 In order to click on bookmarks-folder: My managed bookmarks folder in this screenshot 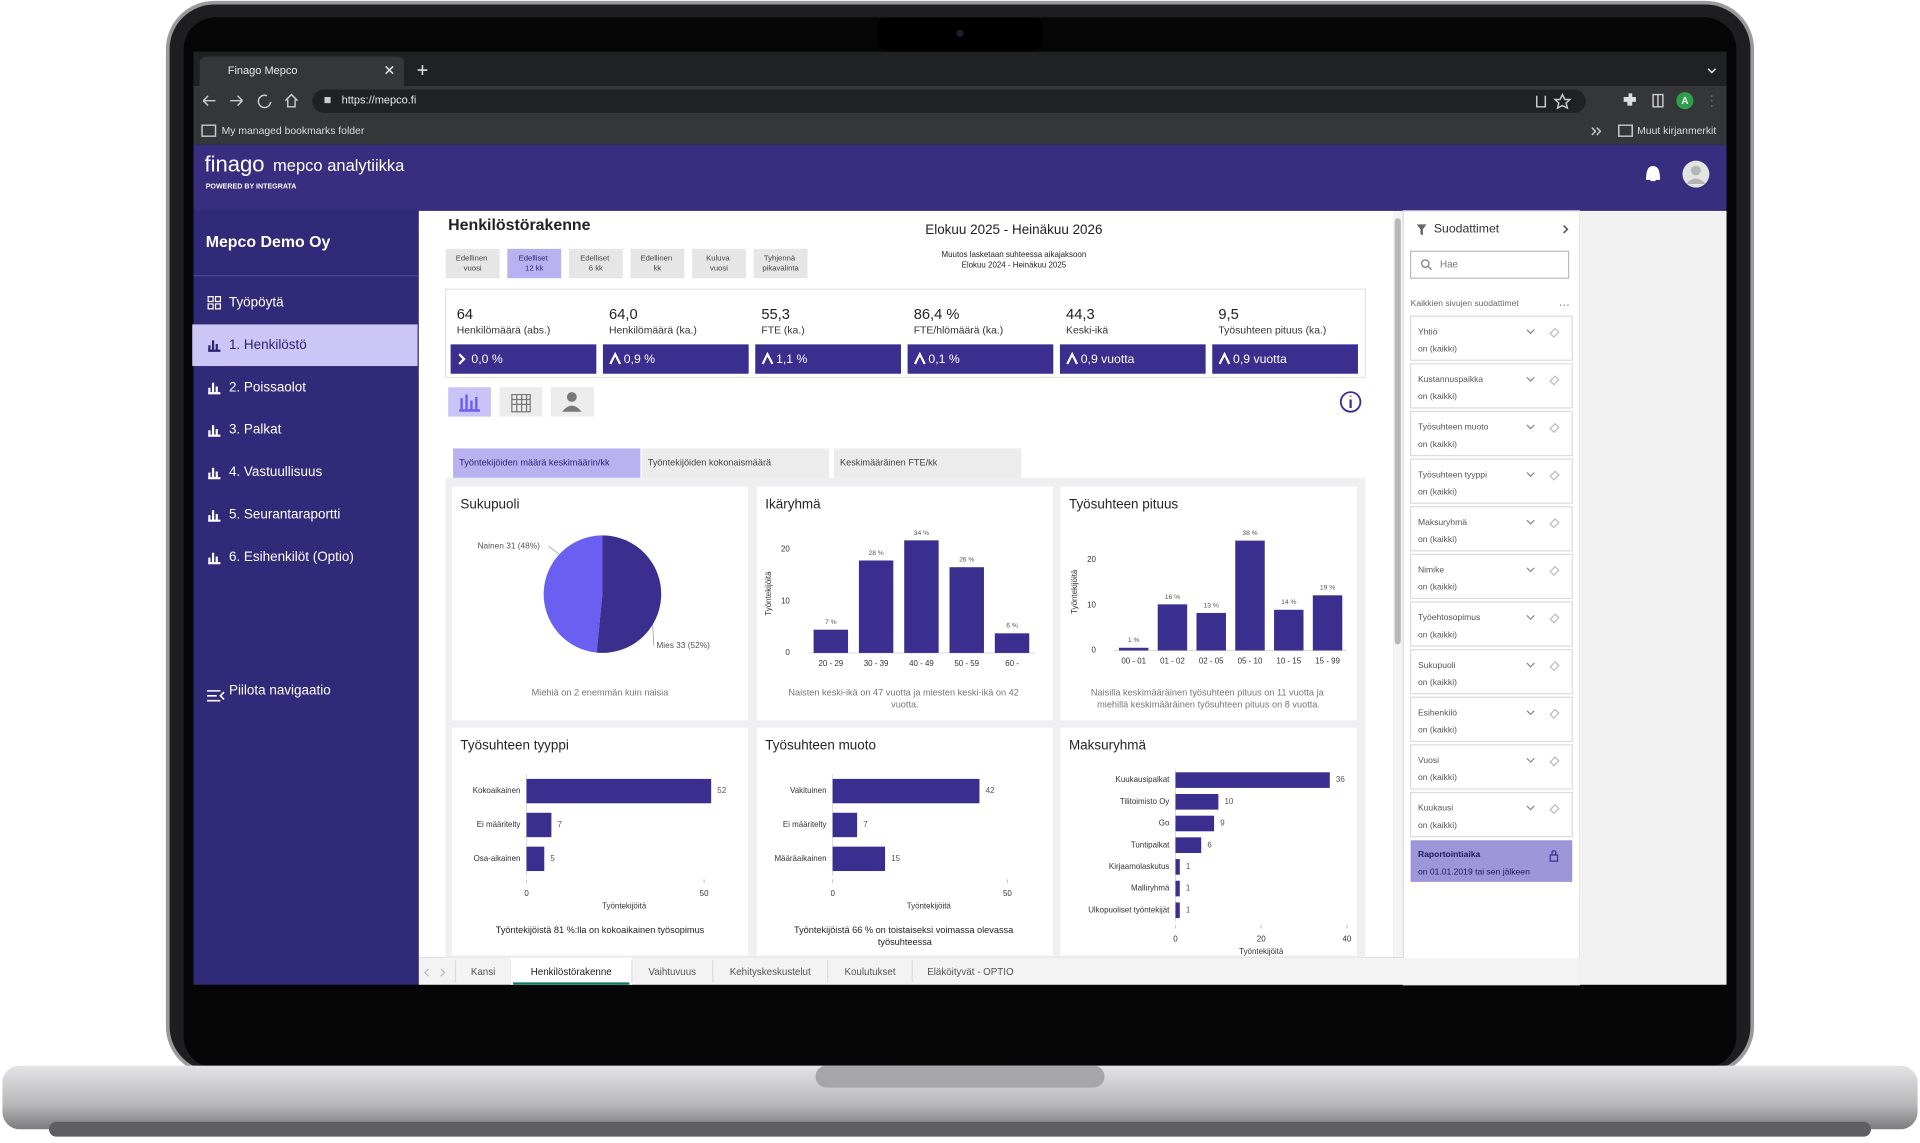, I will do `click(293, 131)`.